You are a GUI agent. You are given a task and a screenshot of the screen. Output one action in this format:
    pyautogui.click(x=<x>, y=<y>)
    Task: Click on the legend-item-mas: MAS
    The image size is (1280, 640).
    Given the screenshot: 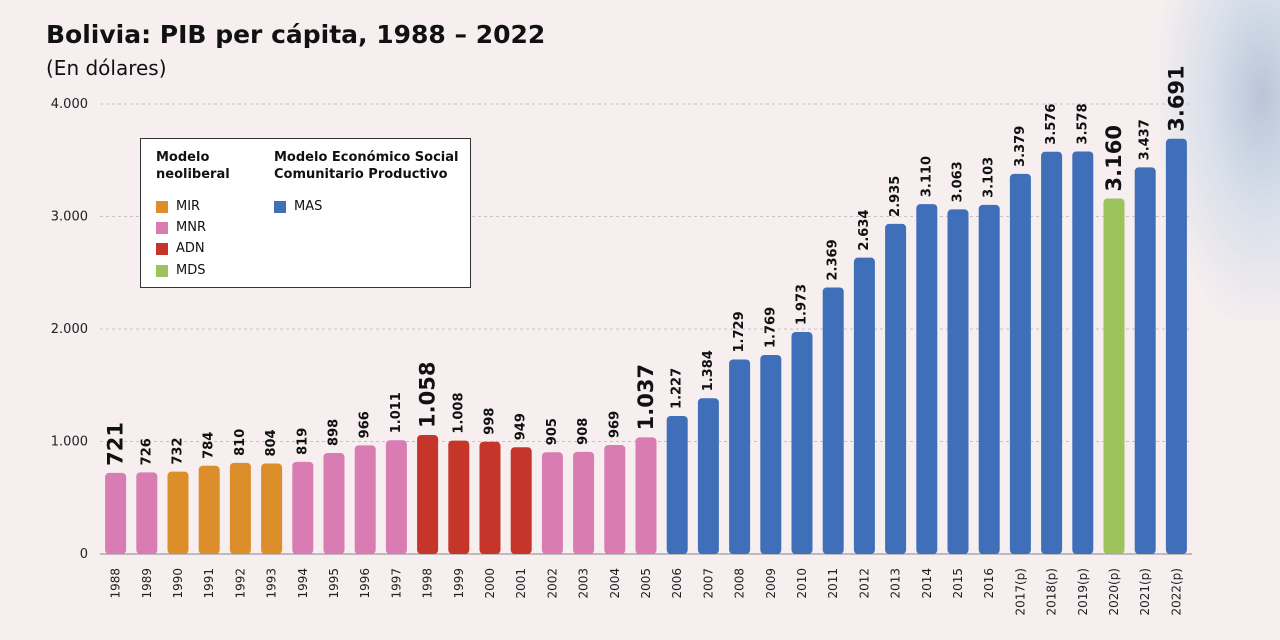 What is the action you would take?
    pyautogui.click(x=298, y=206)
    